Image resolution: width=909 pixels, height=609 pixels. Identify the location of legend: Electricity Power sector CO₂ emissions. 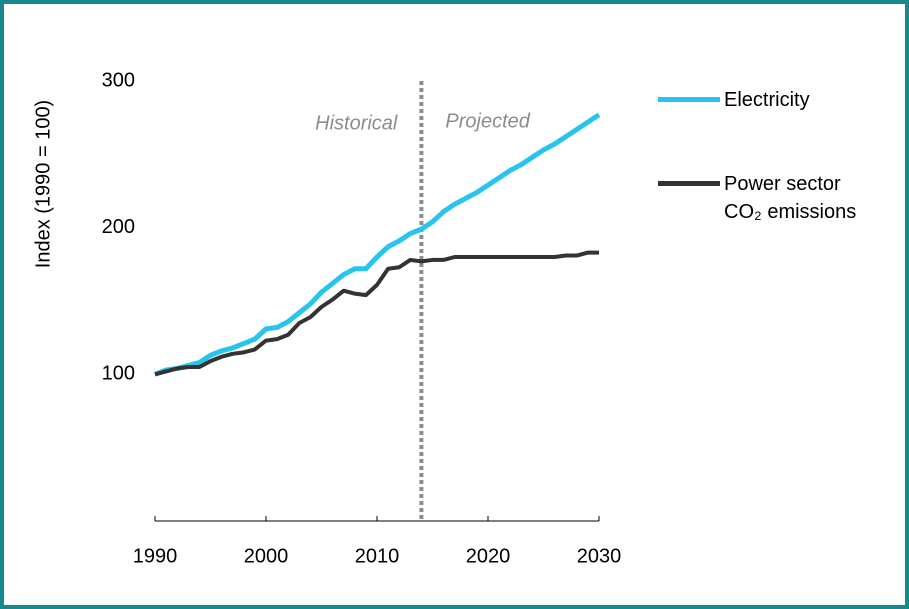
(773, 170).